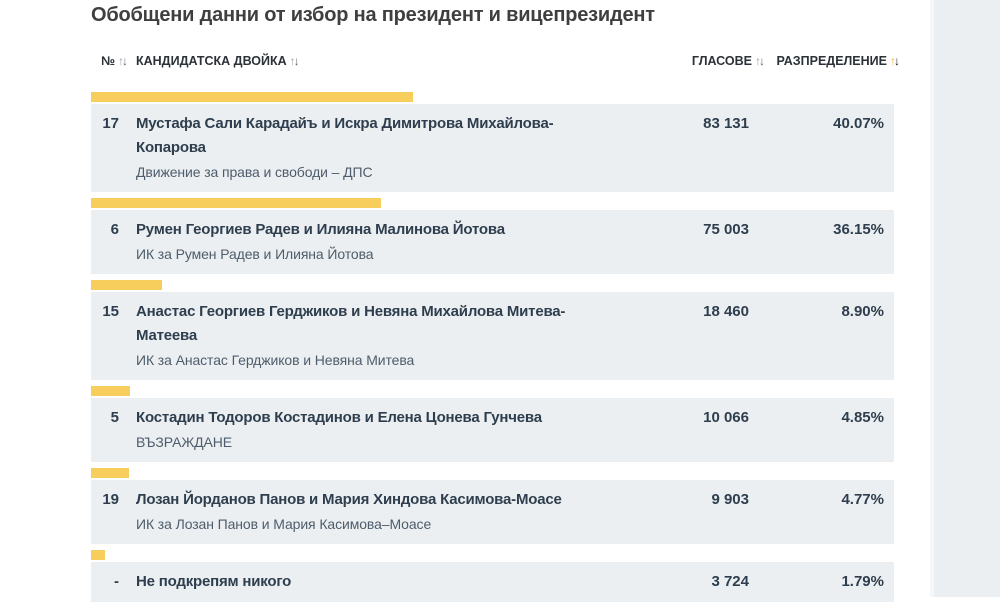 The height and width of the screenshot is (608, 1000). I want to click on nominating-list: ВЪЗРАЖДАНЕ, so click(184, 442).